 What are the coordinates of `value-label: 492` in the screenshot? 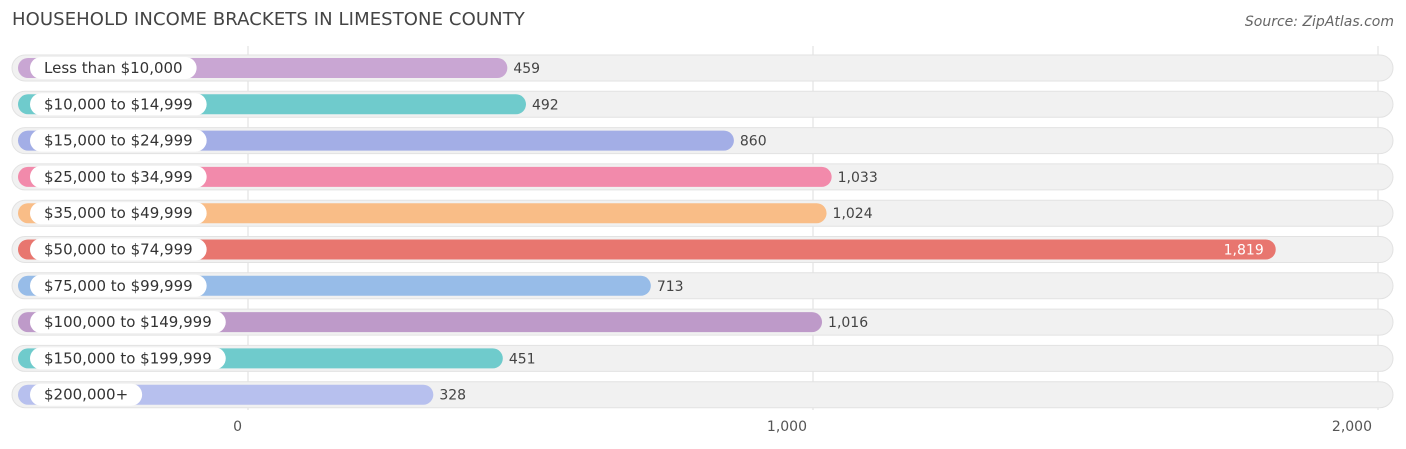 It's located at (545, 105).